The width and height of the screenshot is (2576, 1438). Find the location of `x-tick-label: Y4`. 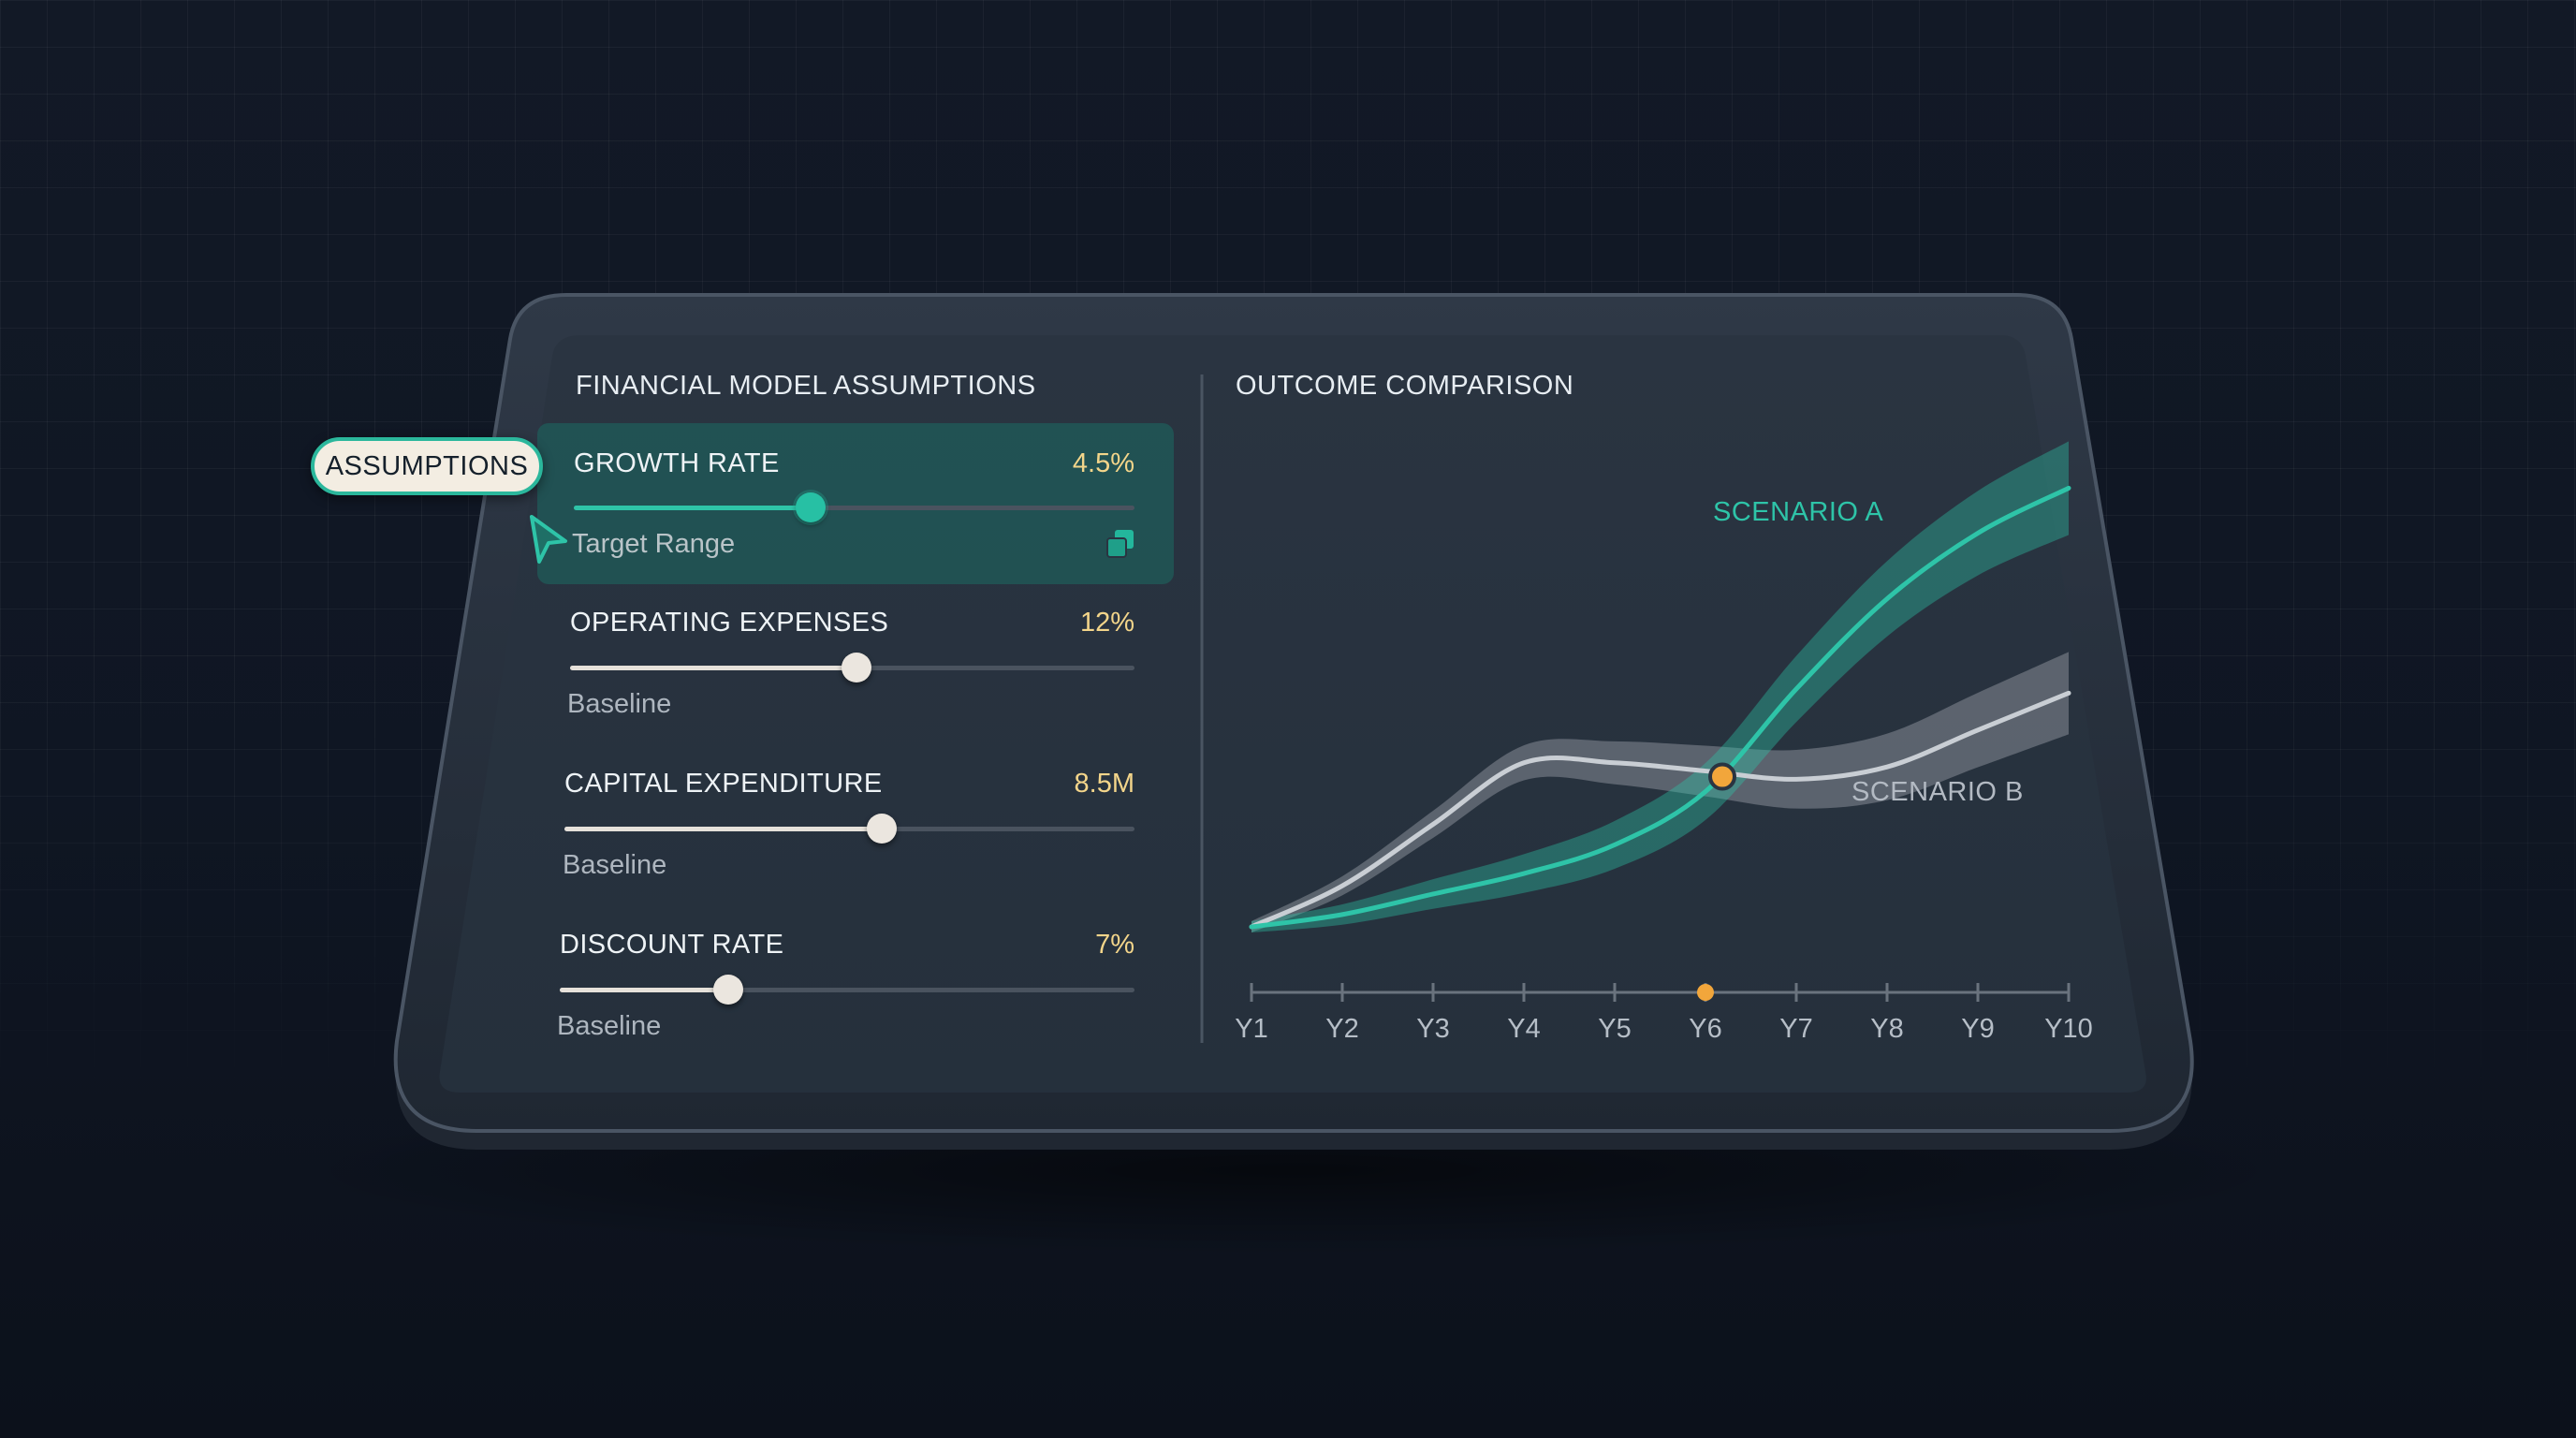

x-tick-label: Y4 is located at coordinates (1523, 1029).